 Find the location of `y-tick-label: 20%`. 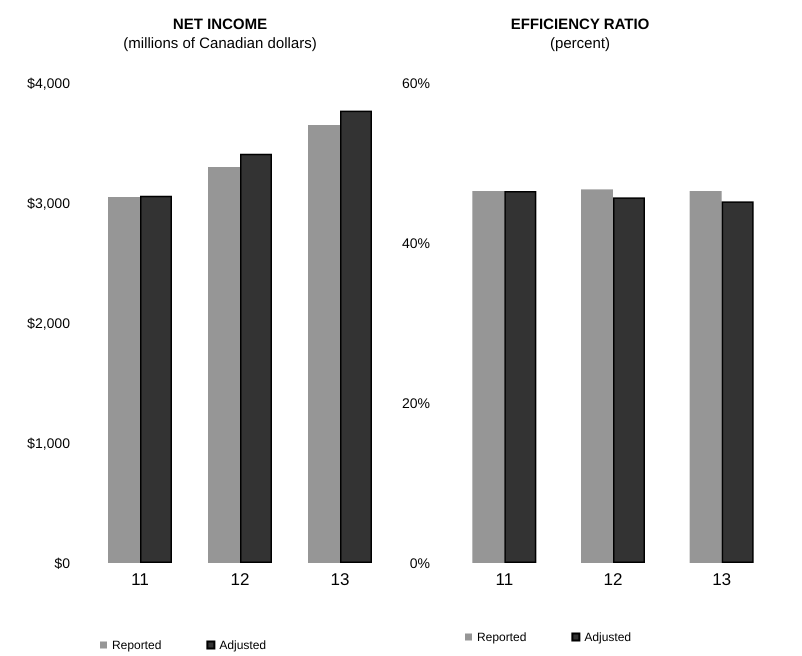

y-tick-label: 20% is located at coordinates (416, 403).